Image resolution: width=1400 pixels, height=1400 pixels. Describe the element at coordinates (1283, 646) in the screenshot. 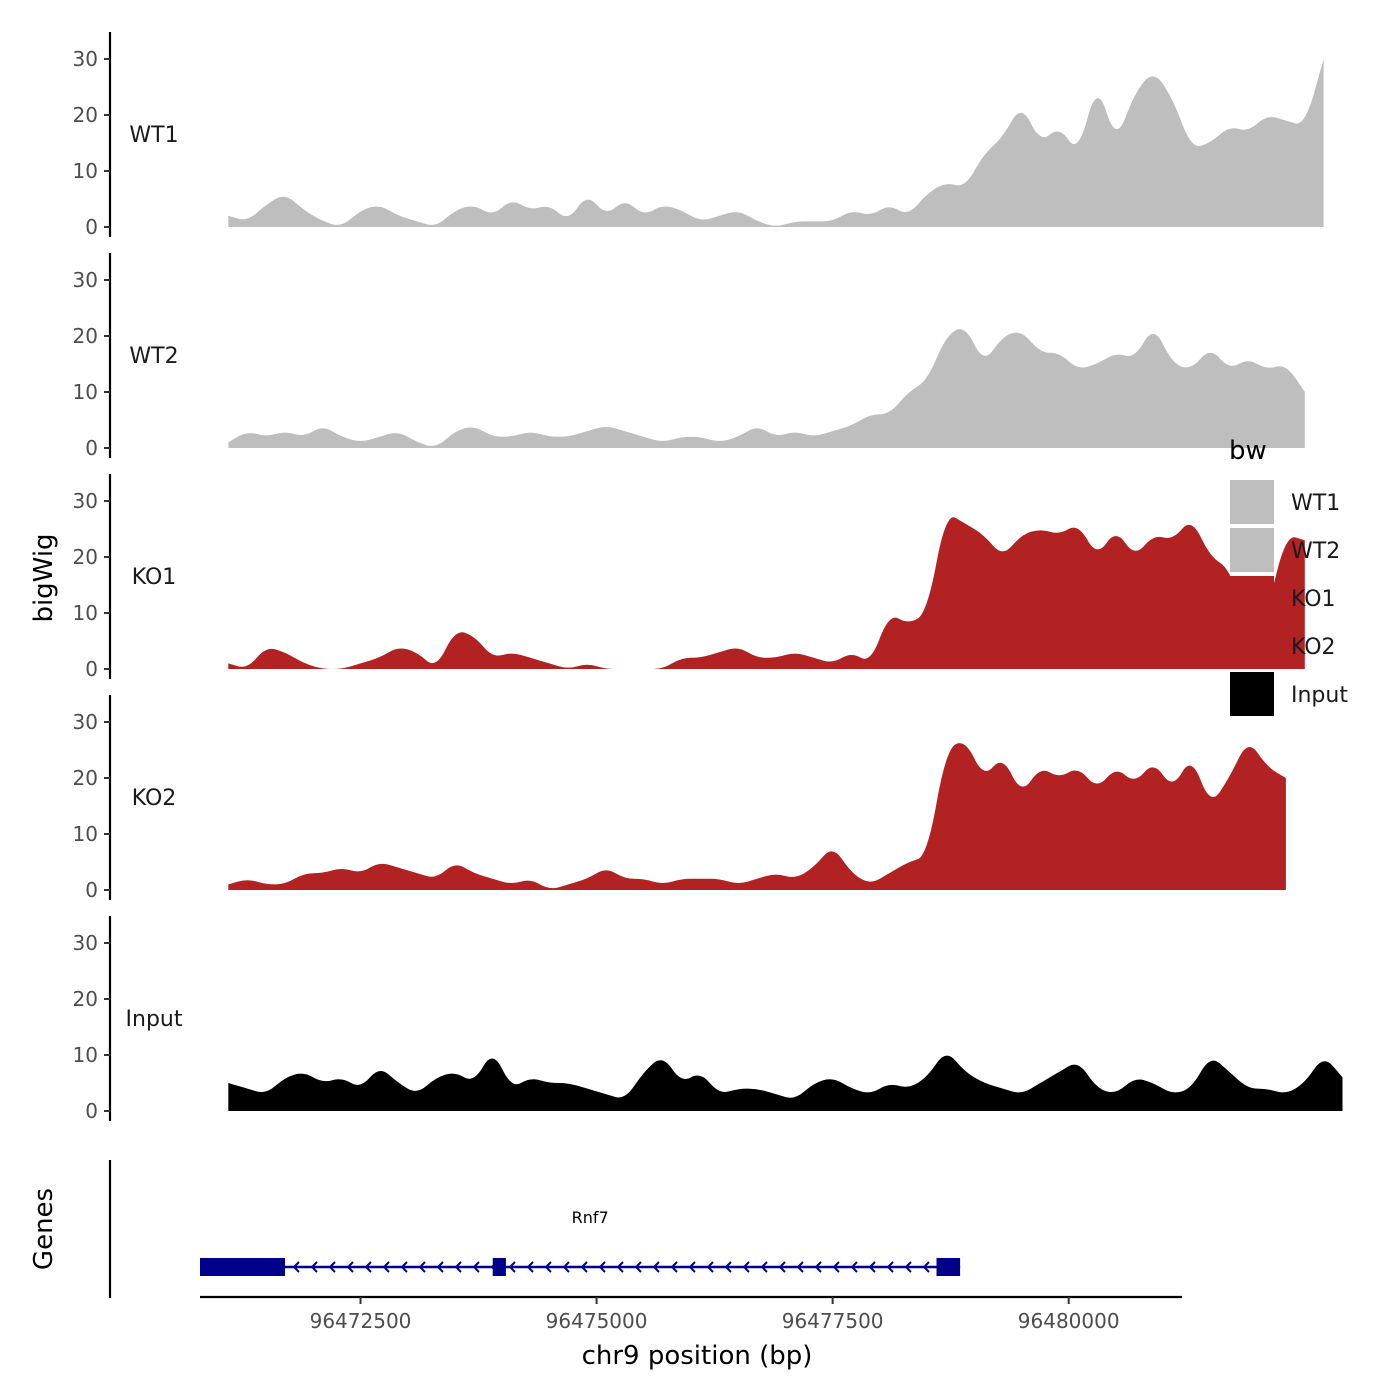

I see `legend-item-ko2: KO2` at that location.